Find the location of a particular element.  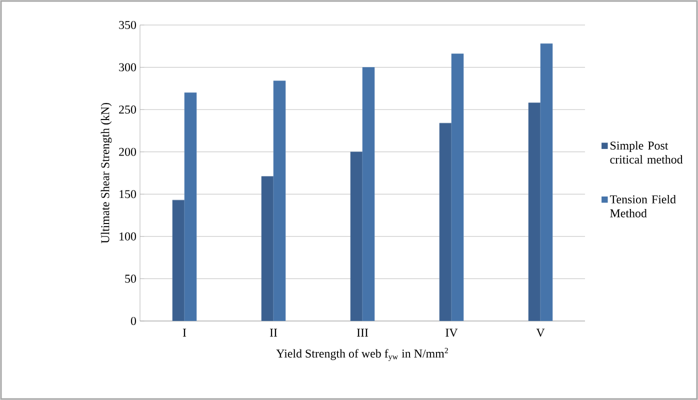

legend-label: Tension Field Method is located at coordinates (643, 206).